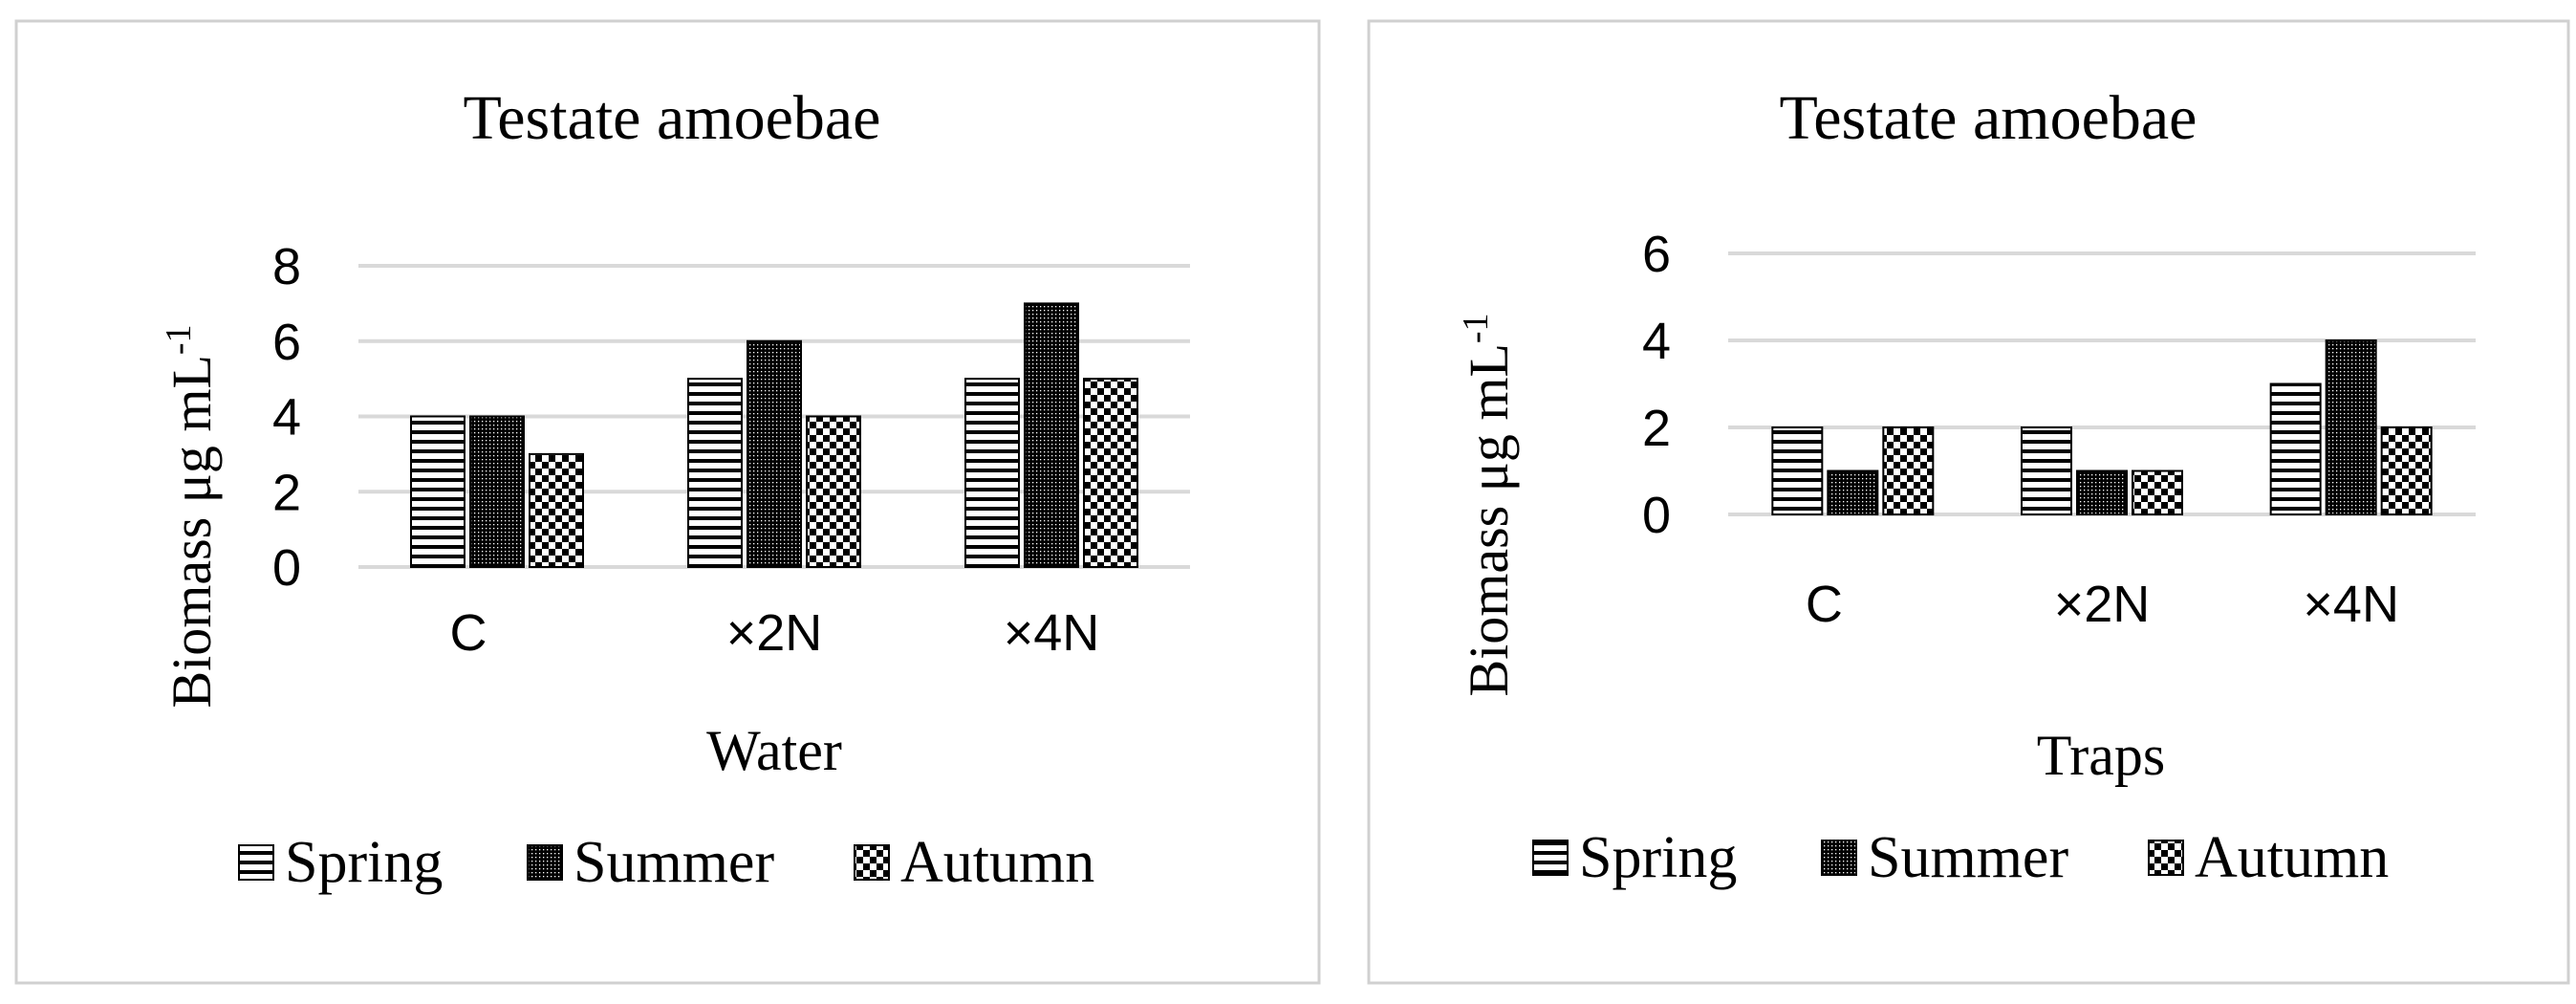  I want to click on x-axis-title: Traps, so click(2101, 755).